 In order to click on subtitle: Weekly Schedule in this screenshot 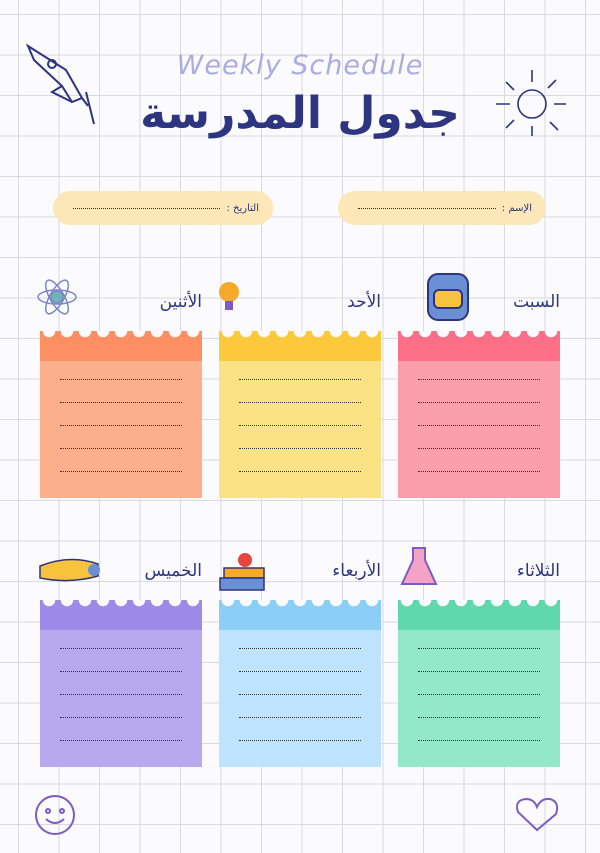, I will do `click(300, 65)`.